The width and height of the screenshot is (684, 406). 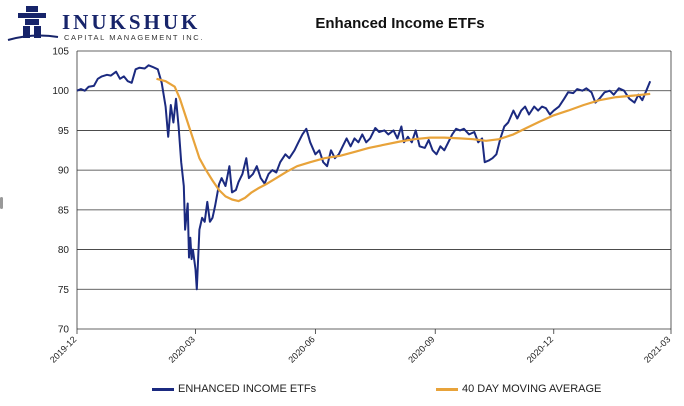 I want to click on legend-label-etf: ENHANCED INCOME ETFs, so click(x=247, y=389).